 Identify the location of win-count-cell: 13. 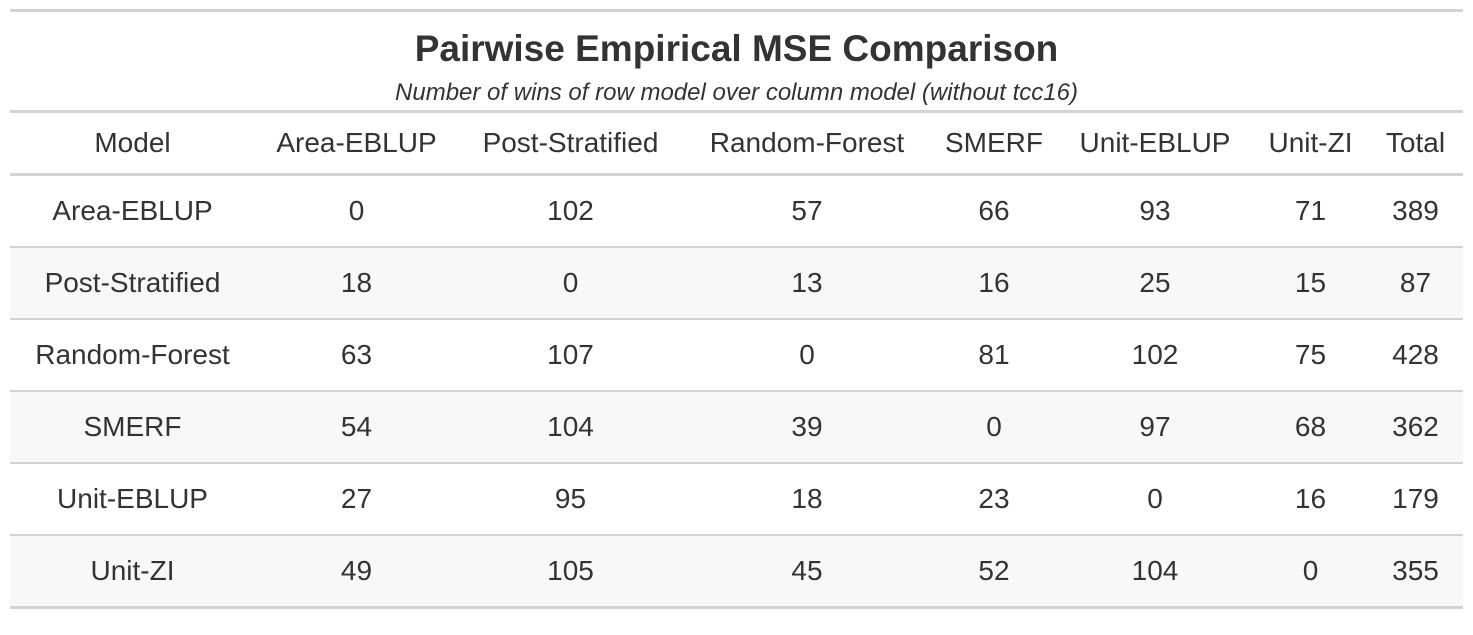
(807, 283).